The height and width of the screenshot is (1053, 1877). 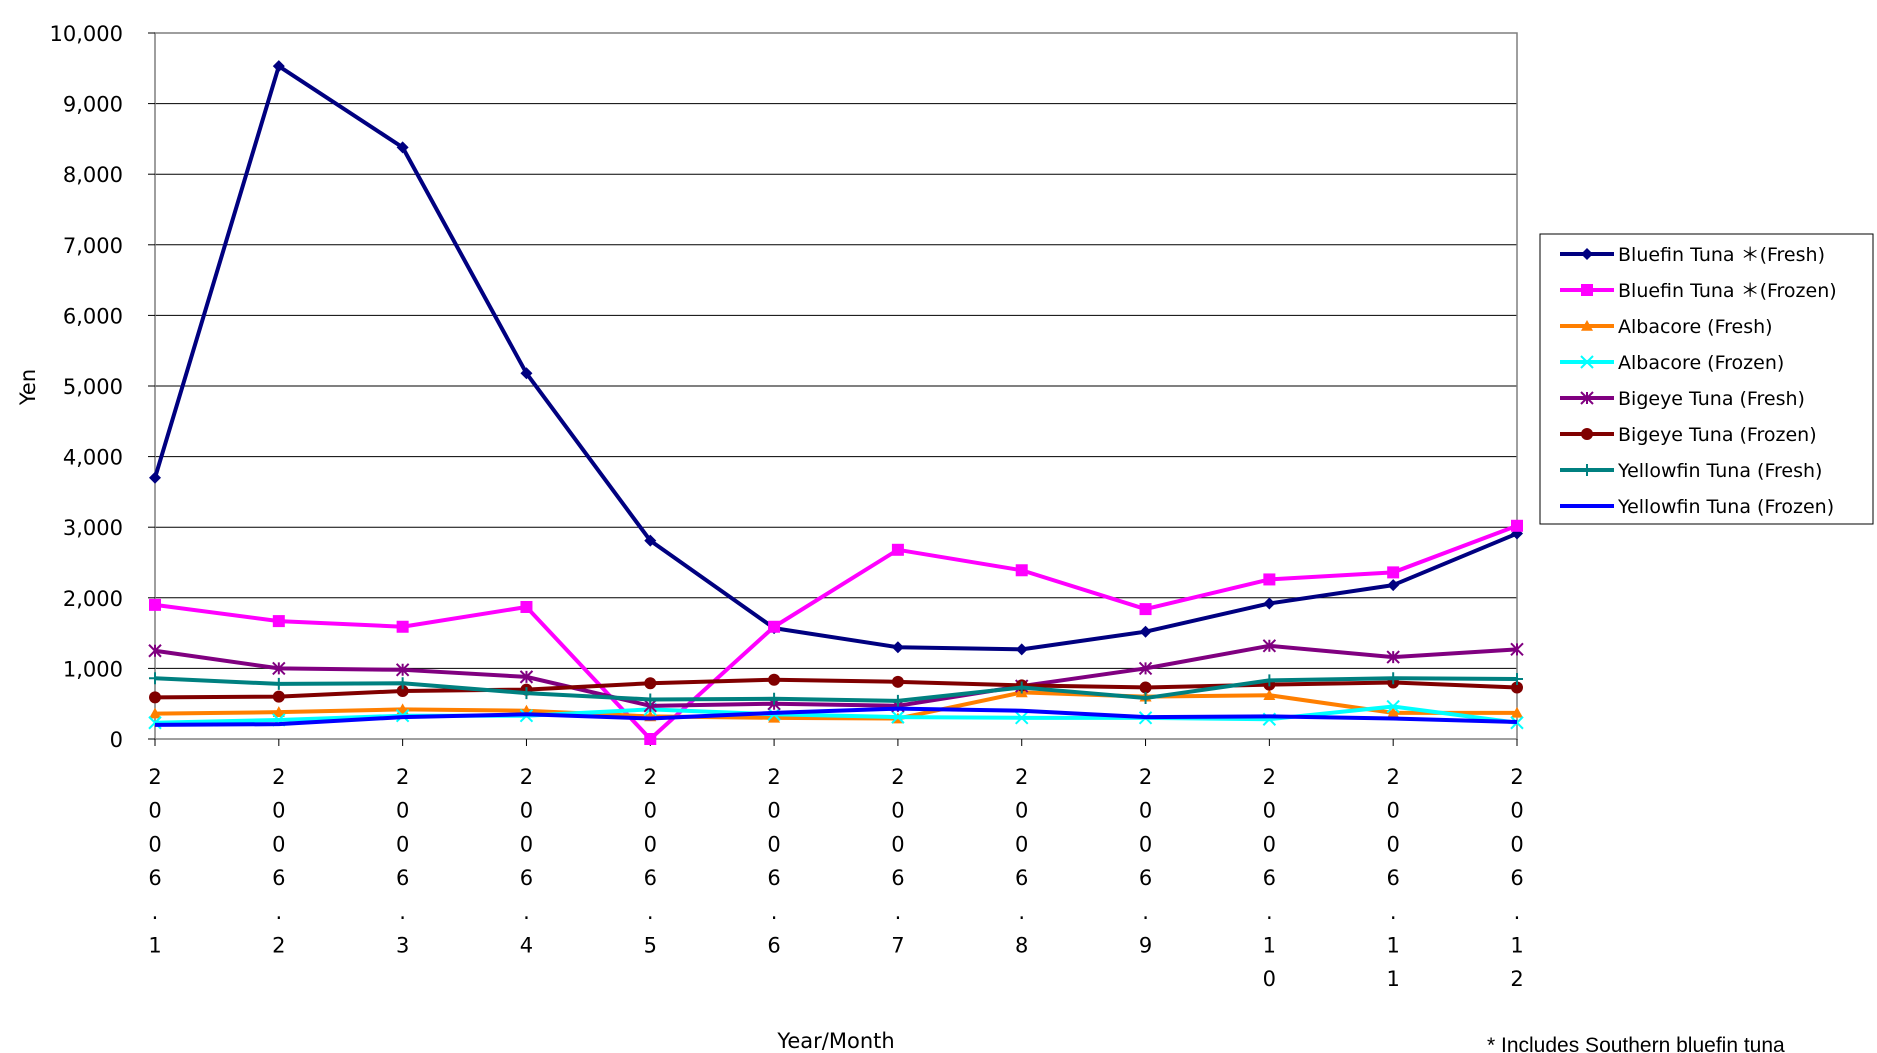 What do you see at coordinates (93, 175) in the screenshot?
I see `y-tick-label: 8,000` at bounding box center [93, 175].